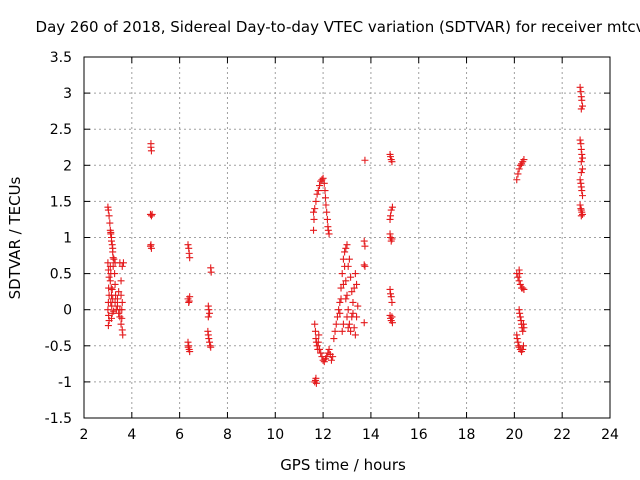  What do you see at coordinates (227, 435) in the screenshot?
I see `x-tick-label: 8` at bounding box center [227, 435].